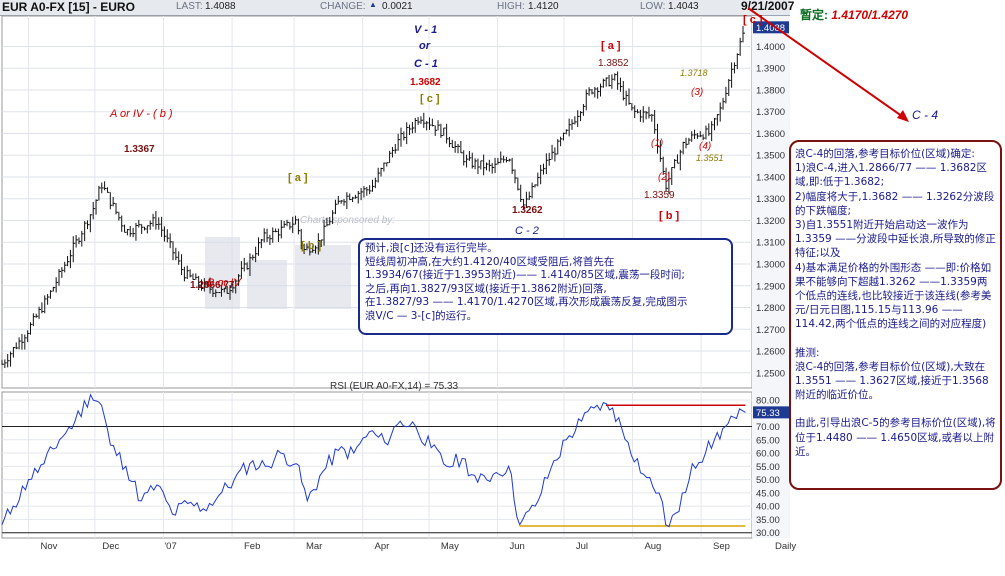  Describe the element at coordinates (895, 203) in the screenshot. I see `note-line: 2)幅度将大于,1.3682 —— 1.3262分波段的下跌幅度;` at that location.